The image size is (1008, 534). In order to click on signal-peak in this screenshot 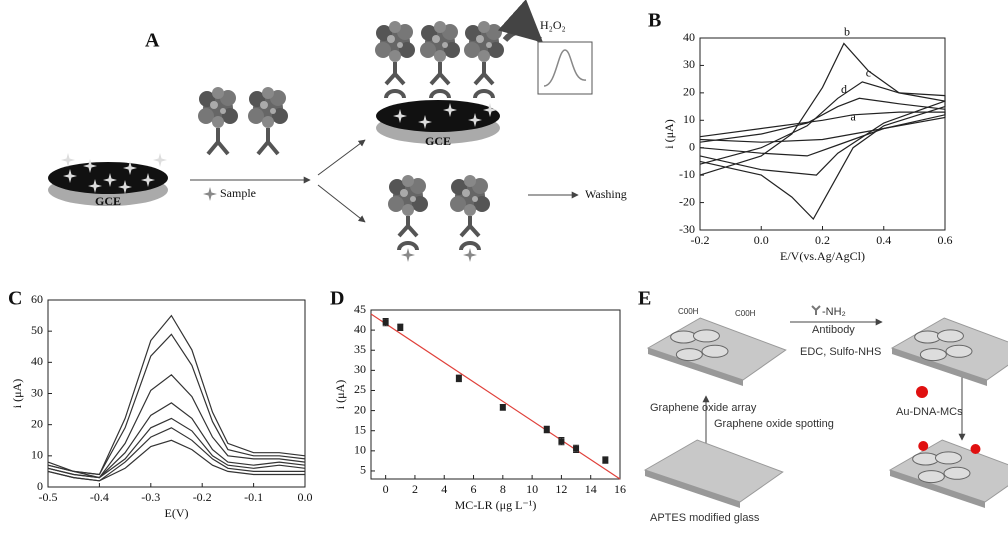, I will do `click(565, 68)`.